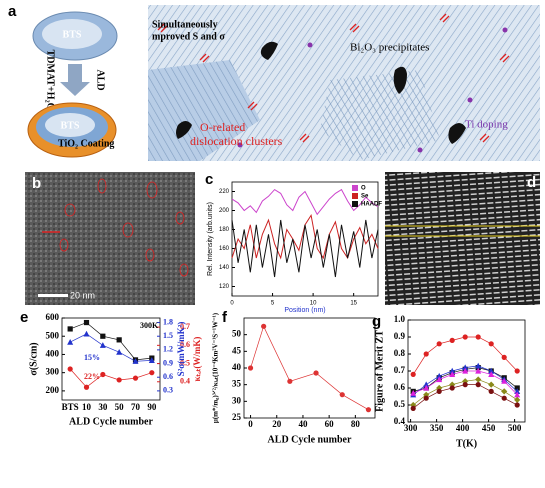 The image size is (545, 488). I want to click on reagent: TDMAT+H₂O, so click(50, 80).